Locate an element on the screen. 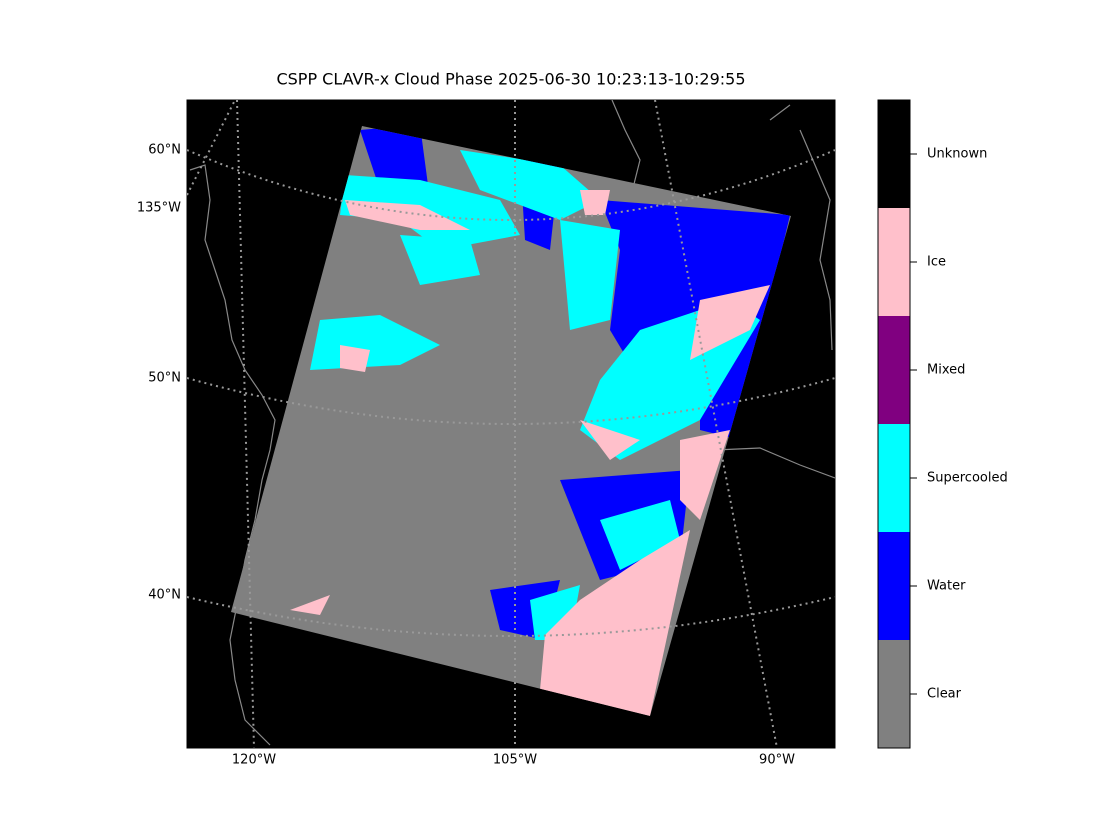 The width and height of the screenshot is (1120, 840). lat-label: 50°N is located at coordinates (164, 378).